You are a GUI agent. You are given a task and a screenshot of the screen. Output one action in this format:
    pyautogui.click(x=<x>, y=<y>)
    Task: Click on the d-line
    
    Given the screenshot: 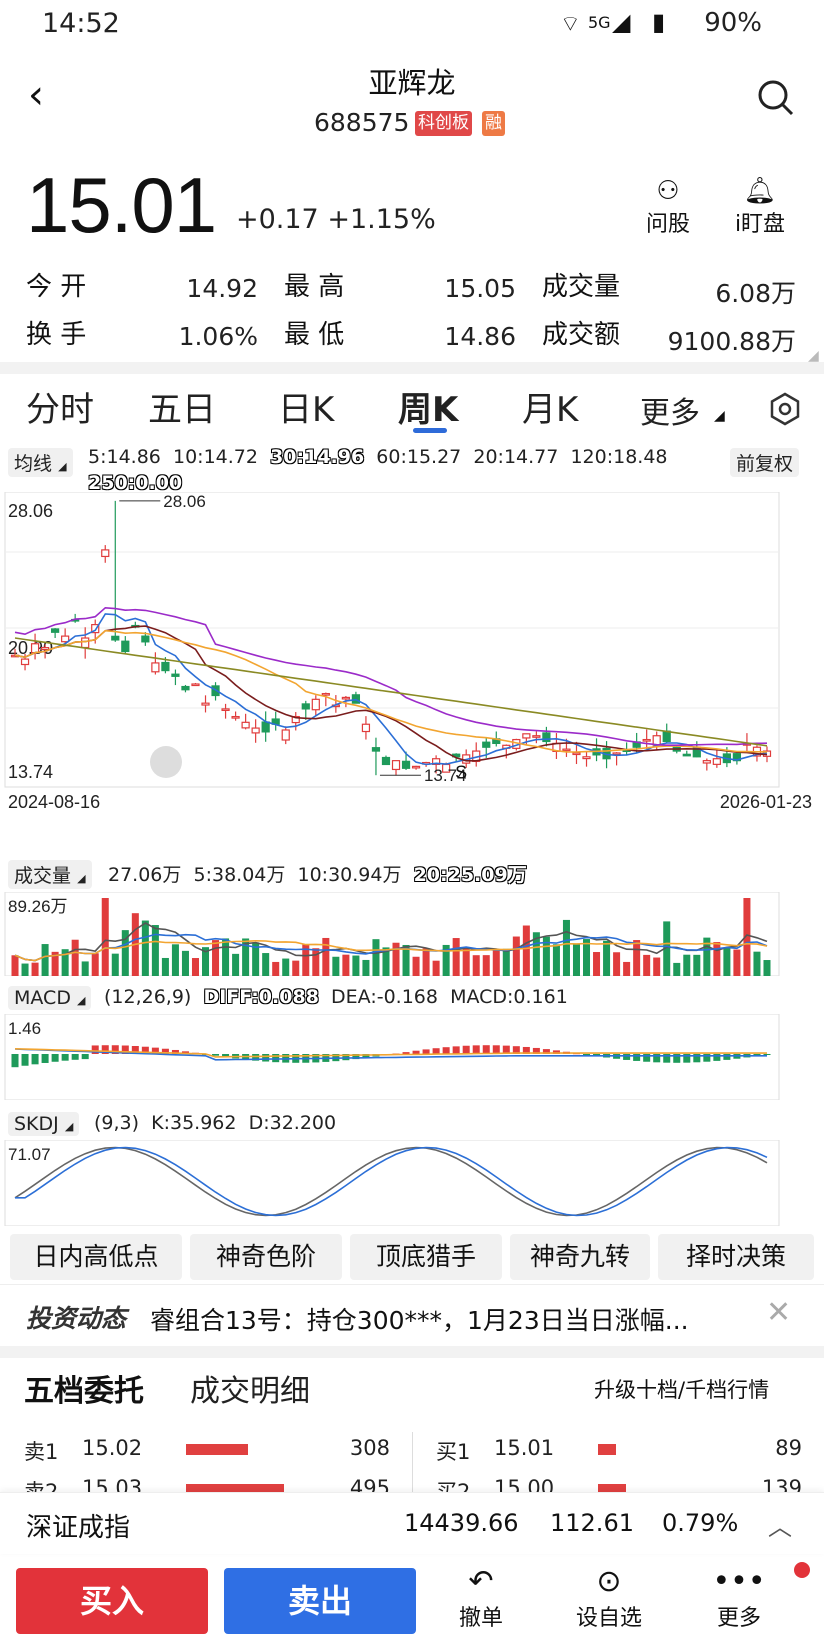 What is the action you would take?
    pyautogui.click(x=391, y=1181)
    